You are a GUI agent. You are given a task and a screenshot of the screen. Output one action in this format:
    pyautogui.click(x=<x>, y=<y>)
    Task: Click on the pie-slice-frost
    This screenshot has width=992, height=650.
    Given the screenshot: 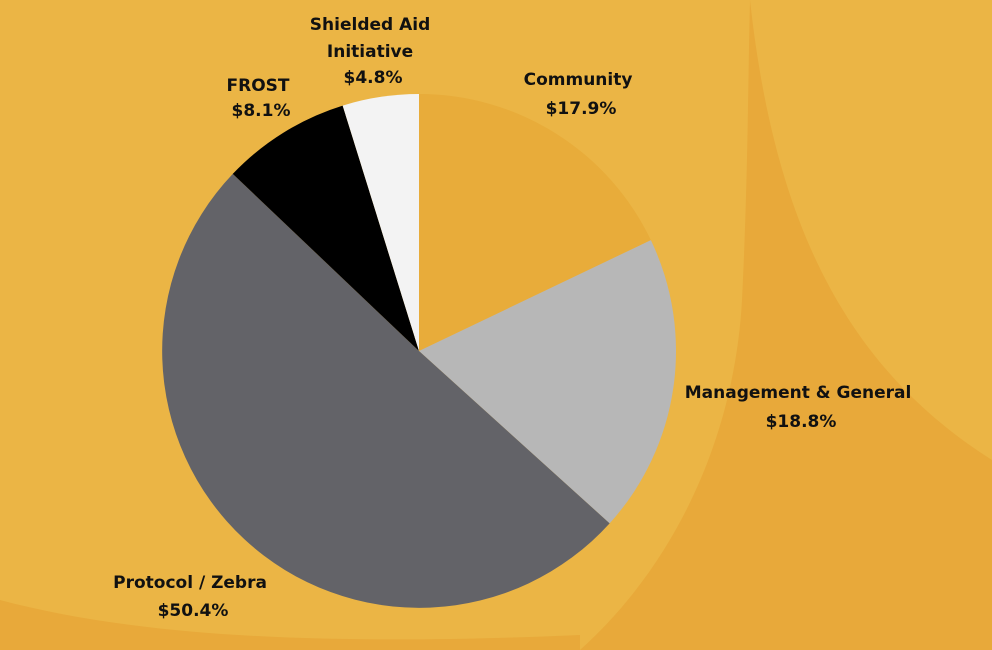 What is the action you would take?
    pyautogui.click(x=325, y=228)
    